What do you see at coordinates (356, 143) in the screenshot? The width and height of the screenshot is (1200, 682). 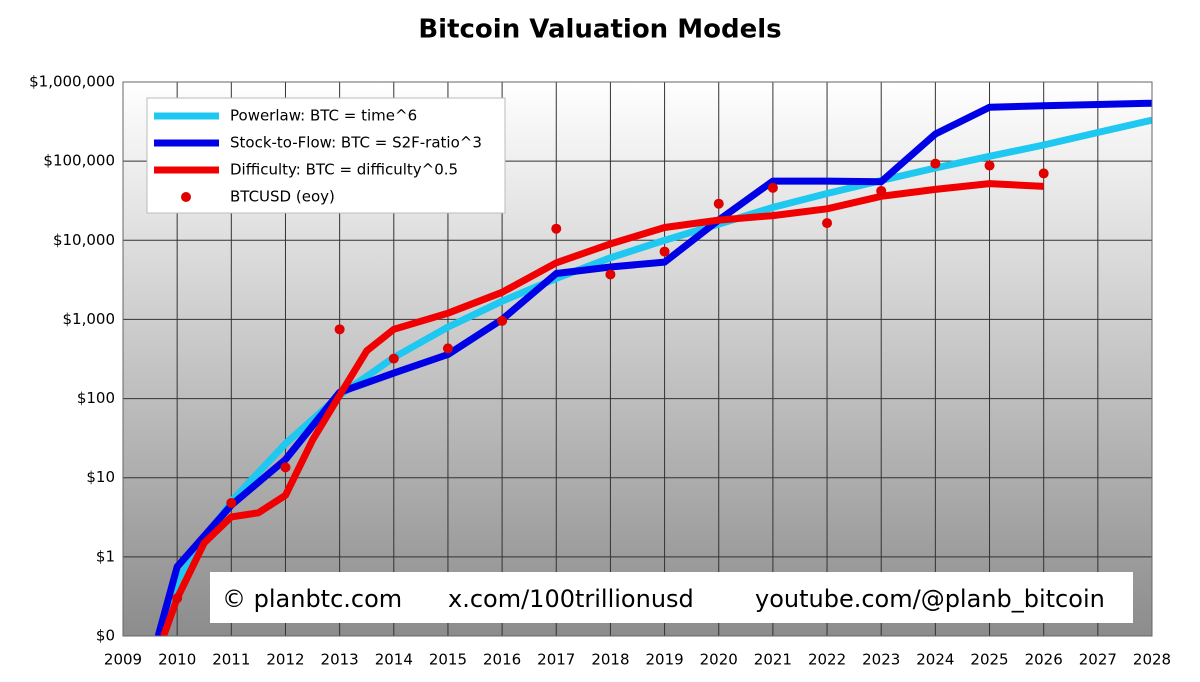 I see `legend-label: Stock-to-Flow: BTC = S2F-ratio^3` at bounding box center [356, 143].